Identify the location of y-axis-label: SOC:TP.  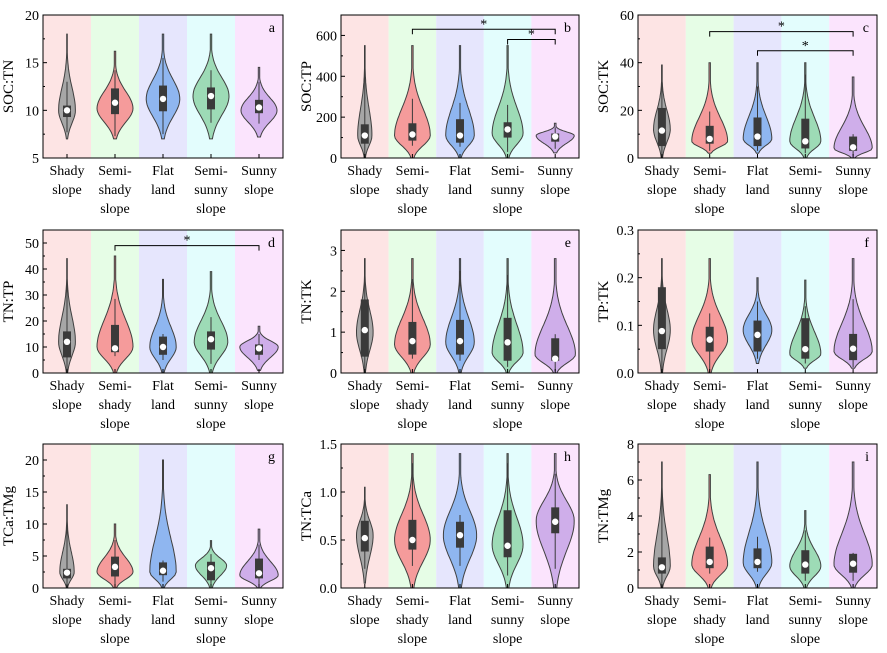
(307, 86).